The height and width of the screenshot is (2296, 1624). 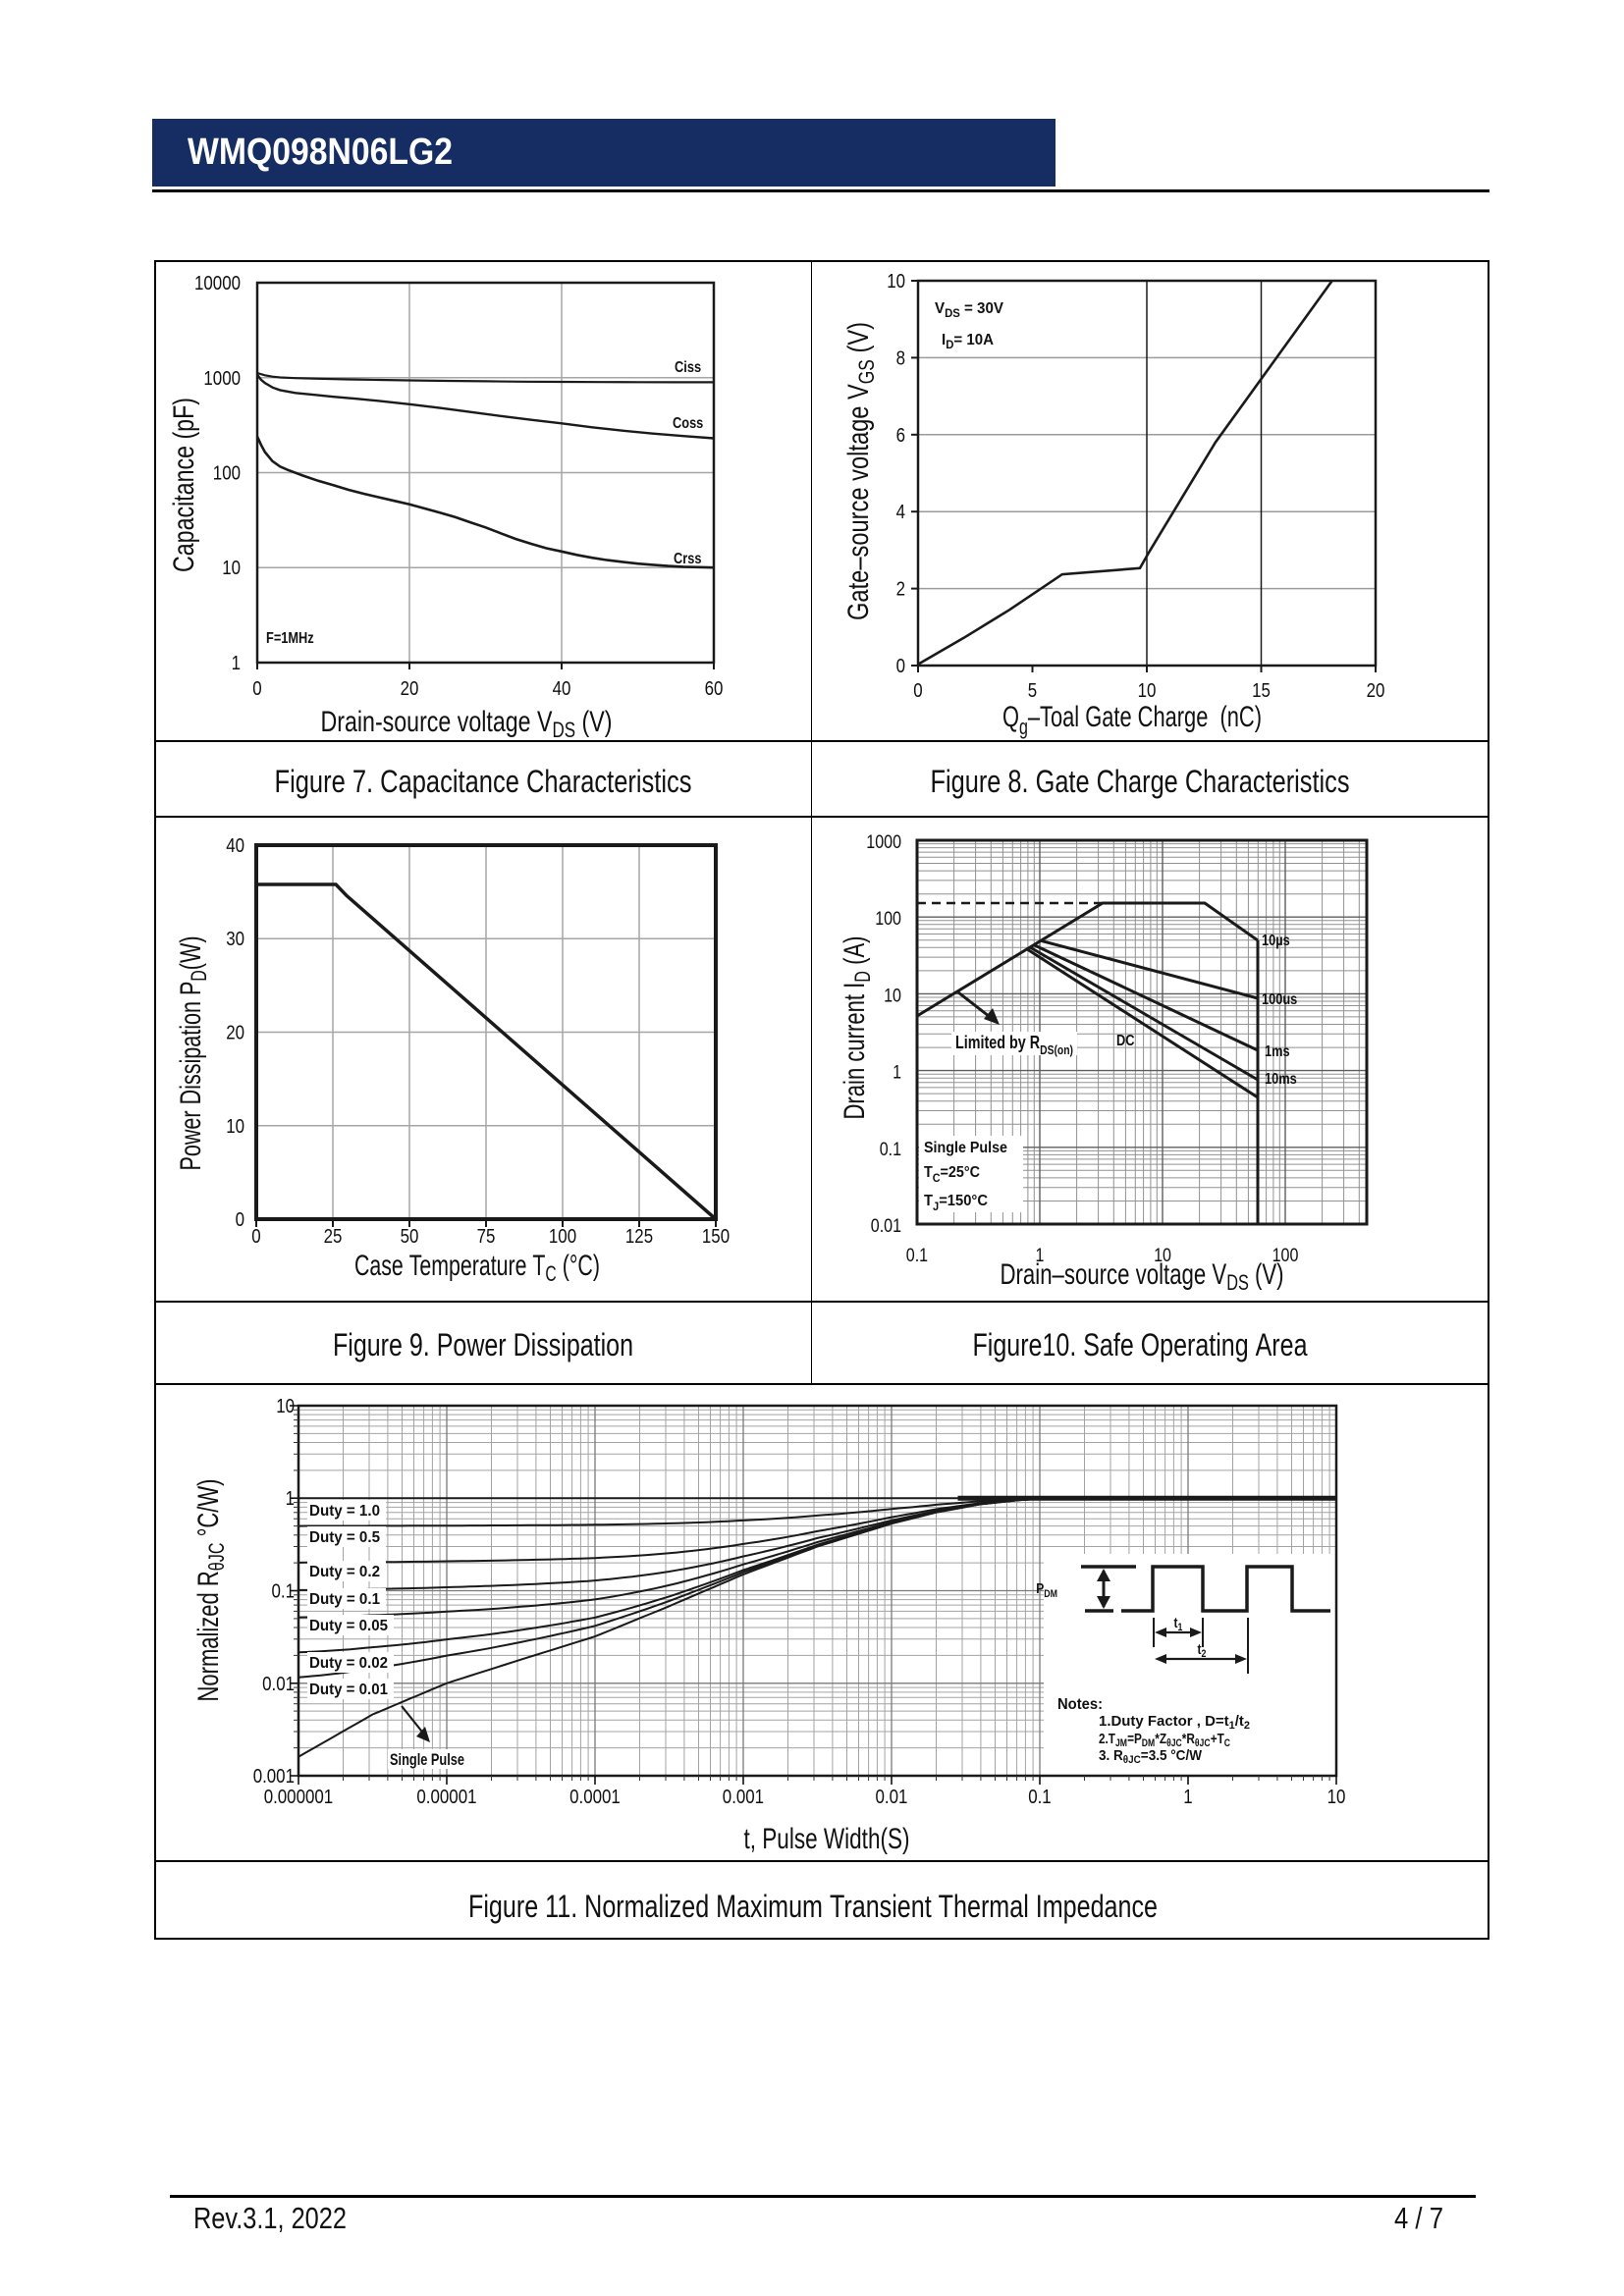 I want to click on svg-text: 30, so click(x=235, y=939).